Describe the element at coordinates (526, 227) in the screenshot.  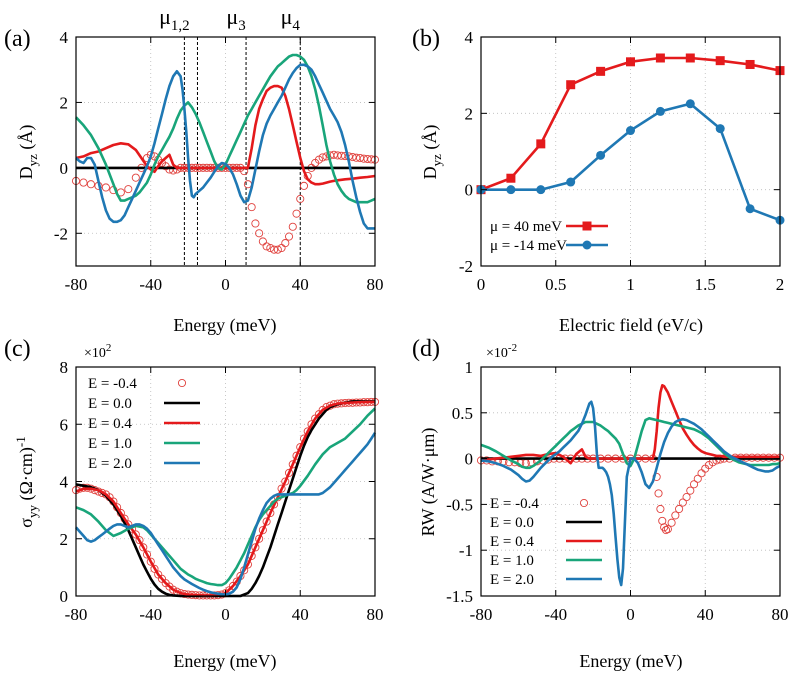
I see `legend-label: μ = 40 meV` at that location.